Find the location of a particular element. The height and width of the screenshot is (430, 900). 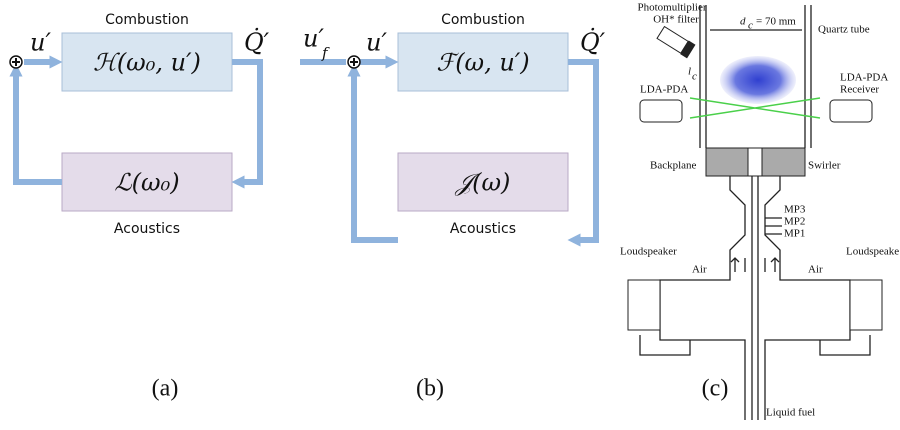

laser is located at coordinates (755, 108).